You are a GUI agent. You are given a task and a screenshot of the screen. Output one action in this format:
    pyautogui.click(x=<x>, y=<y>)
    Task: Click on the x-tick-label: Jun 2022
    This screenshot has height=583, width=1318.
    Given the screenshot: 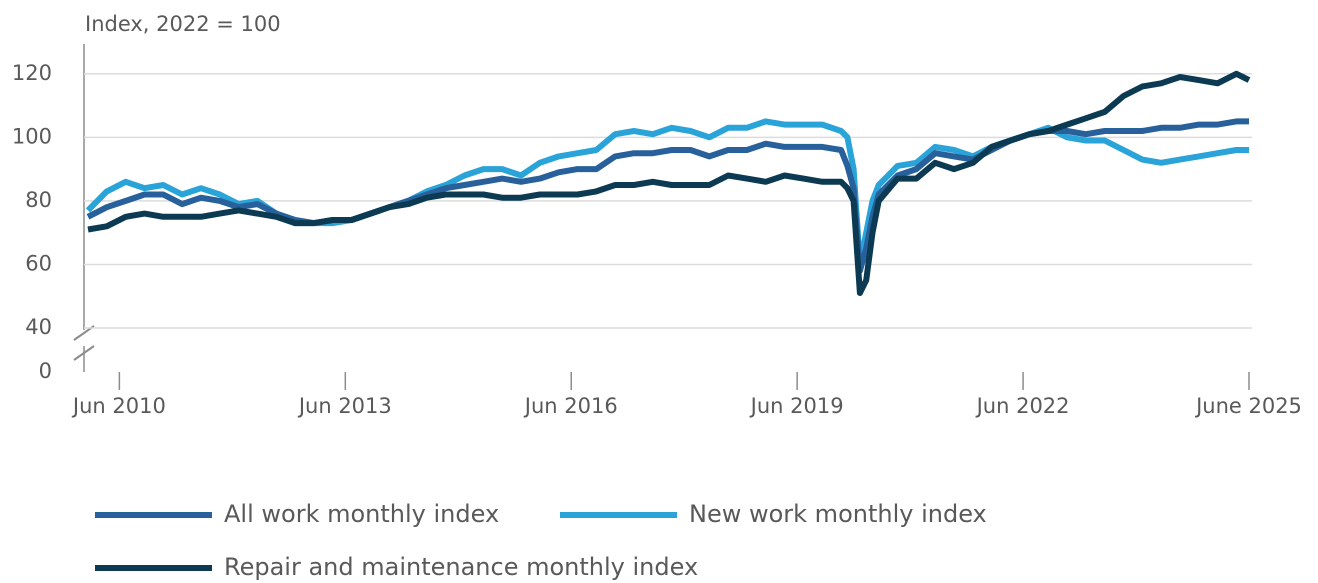 What is the action you would take?
    pyautogui.click(x=1022, y=406)
    